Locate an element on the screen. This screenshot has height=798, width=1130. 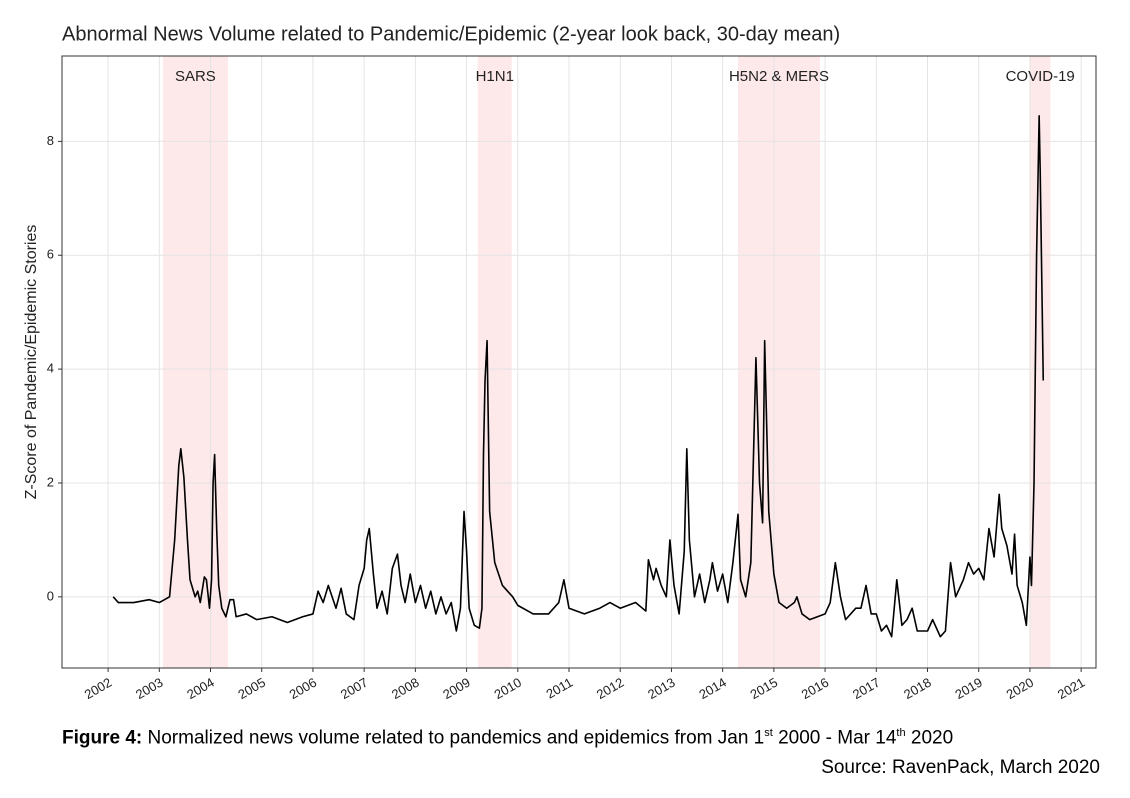
x-tick-label: 2008 is located at coordinates (405, 688).